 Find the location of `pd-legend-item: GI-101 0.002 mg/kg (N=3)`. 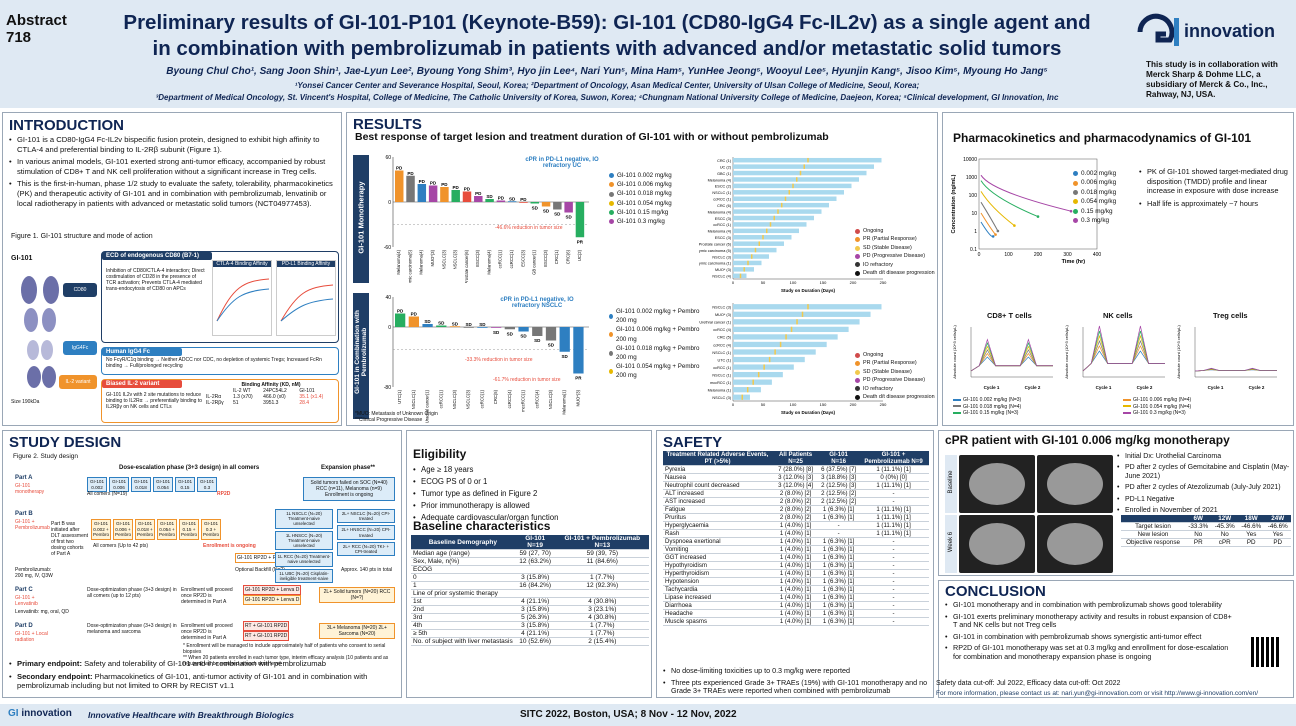

pd-legend-item: GI-101 0.002 mg/kg (N=3) is located at coordinates (1038, 400).